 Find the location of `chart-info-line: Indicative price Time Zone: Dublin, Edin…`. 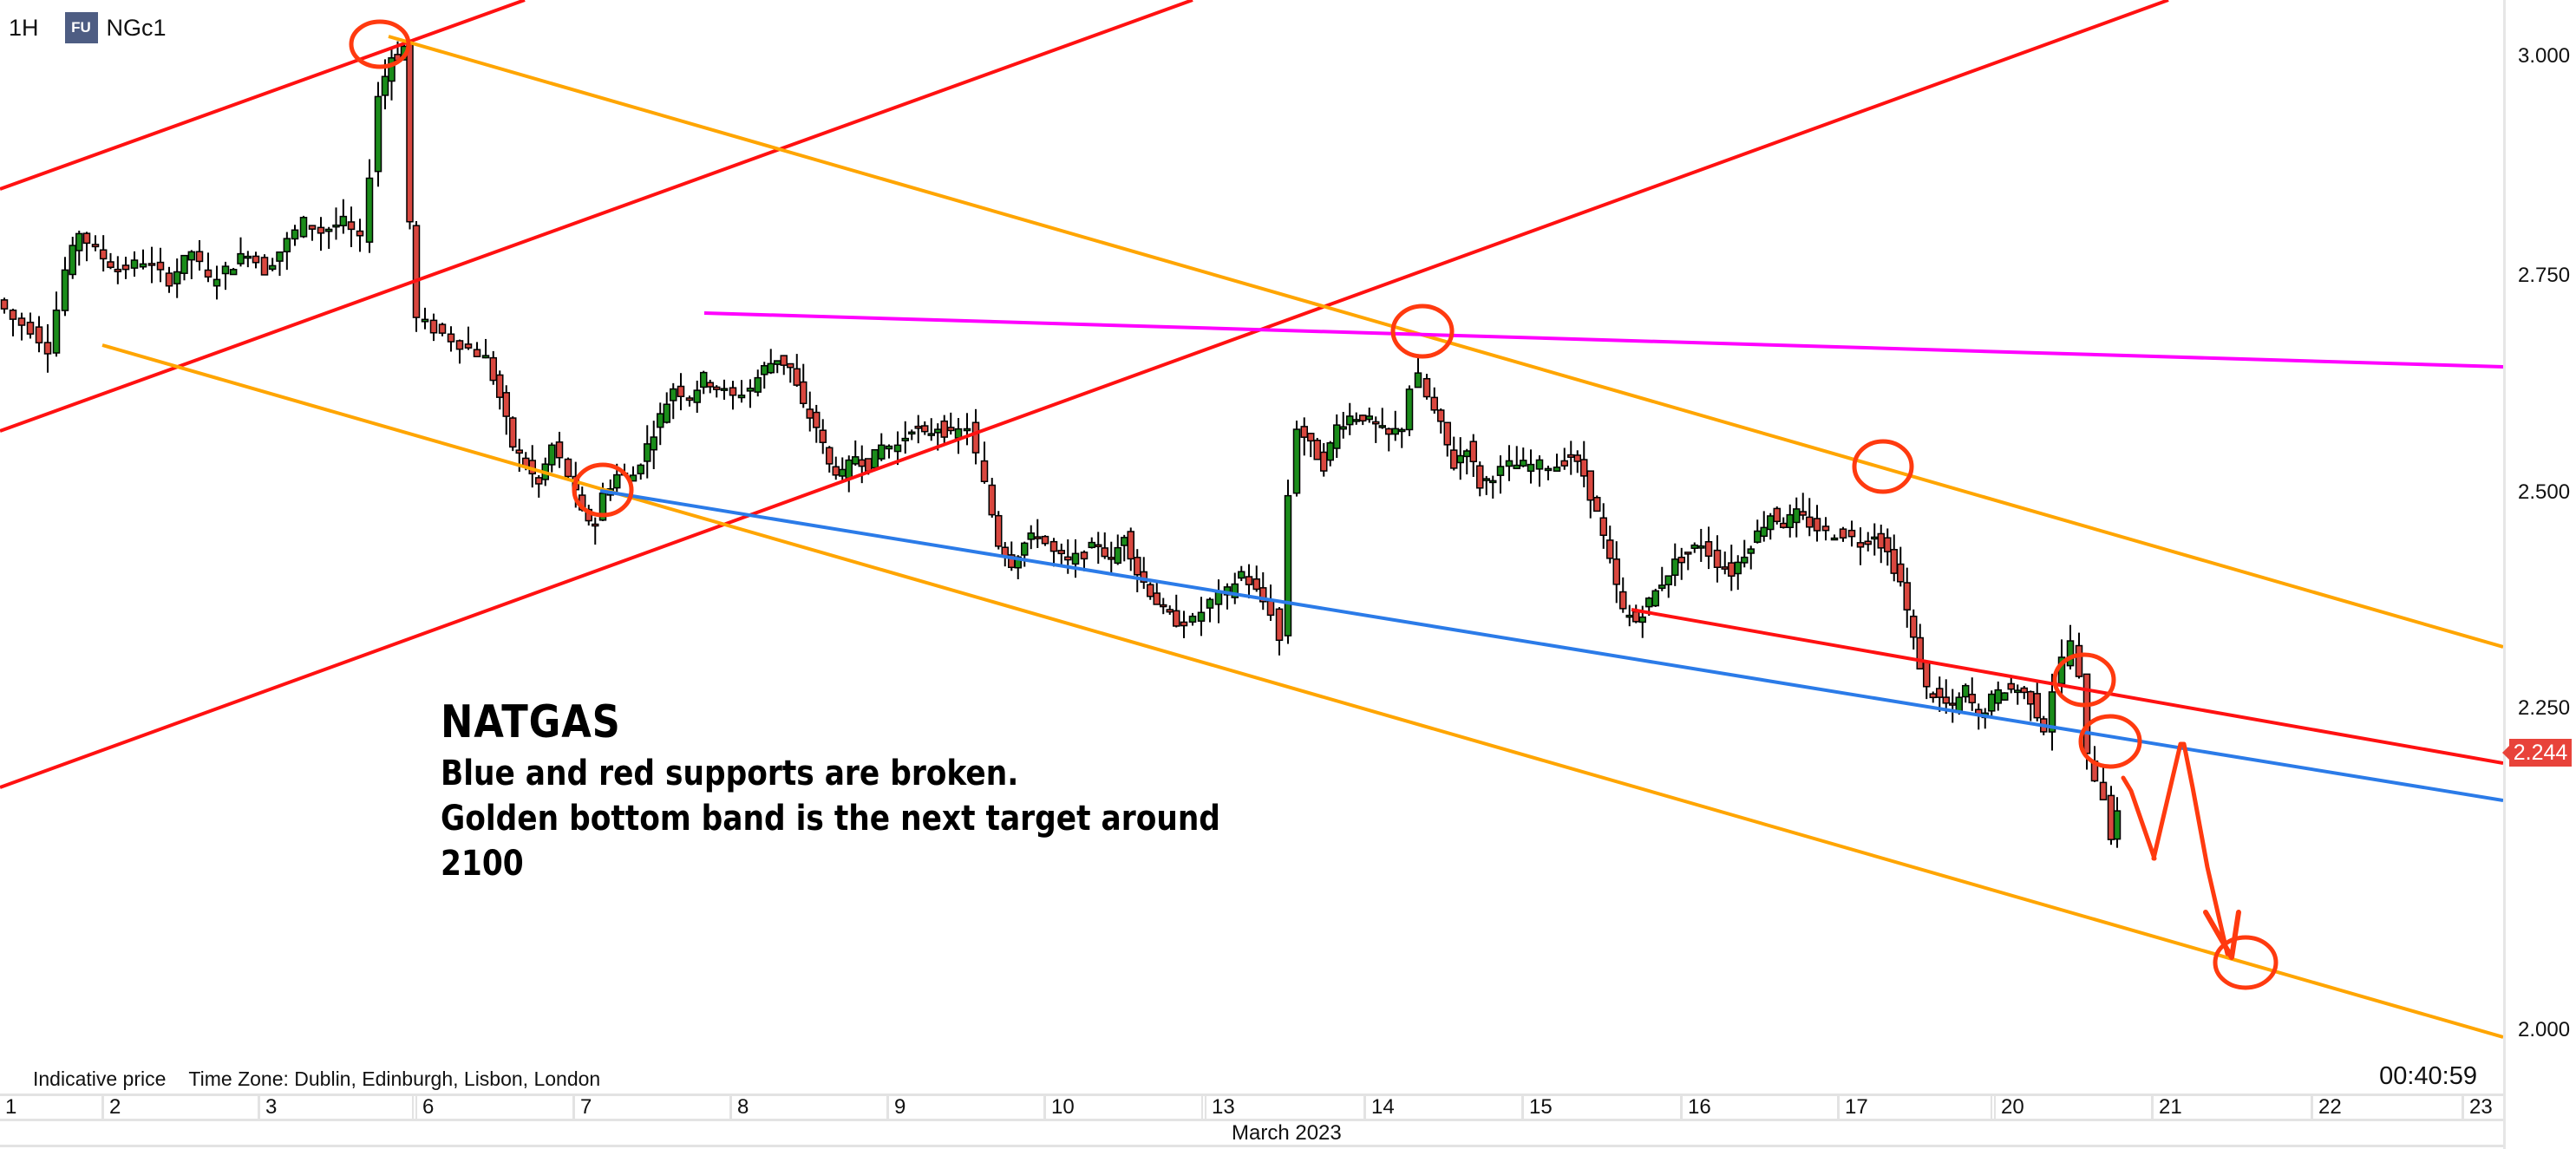

chart-info-line: Indicative price Time Zone: Dublin, Edin… is located at coordinates (316, 1079).